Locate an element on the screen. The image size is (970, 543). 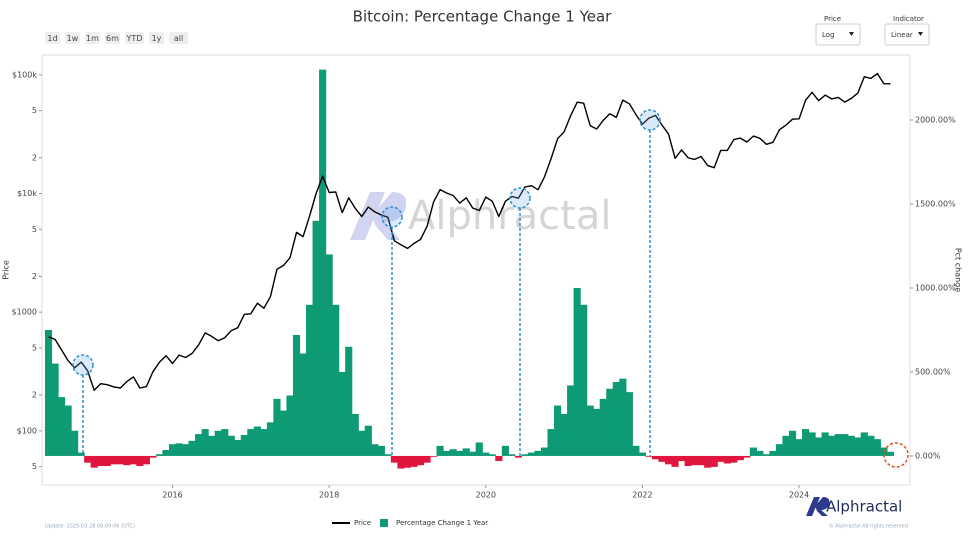
range-button: 1d is located at coordinates (52, 38).